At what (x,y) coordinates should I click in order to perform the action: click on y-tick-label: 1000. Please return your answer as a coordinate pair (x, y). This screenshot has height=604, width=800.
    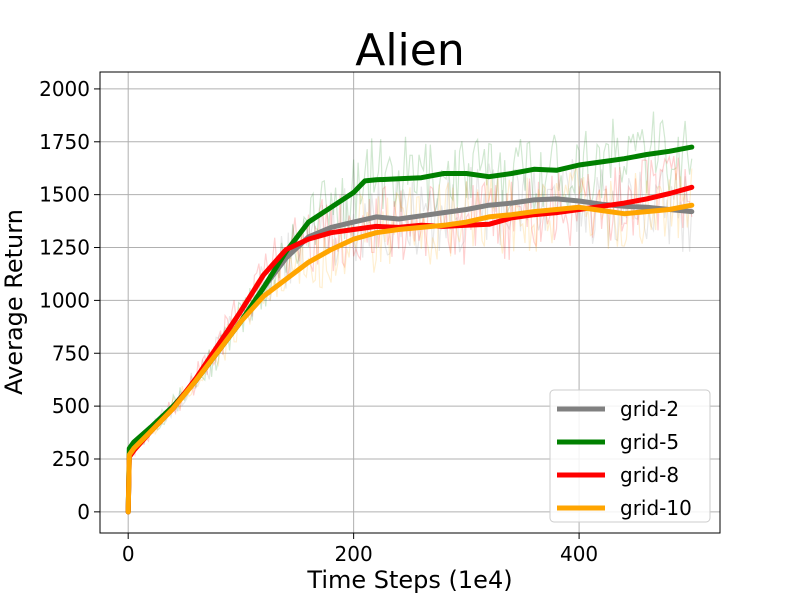
    Looking at the image, I should click on (64, 300).